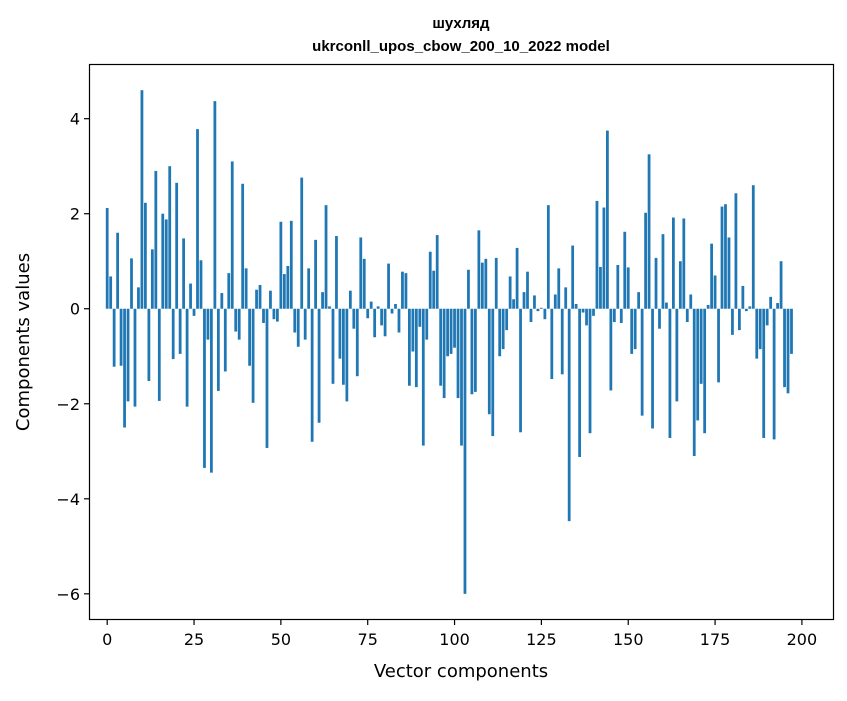 The image size is (847, 701). What do you see at coordinates (461, 671) in the screenshot?
I see `x-axis-label: Vector components` at bounding box center [461, 671].